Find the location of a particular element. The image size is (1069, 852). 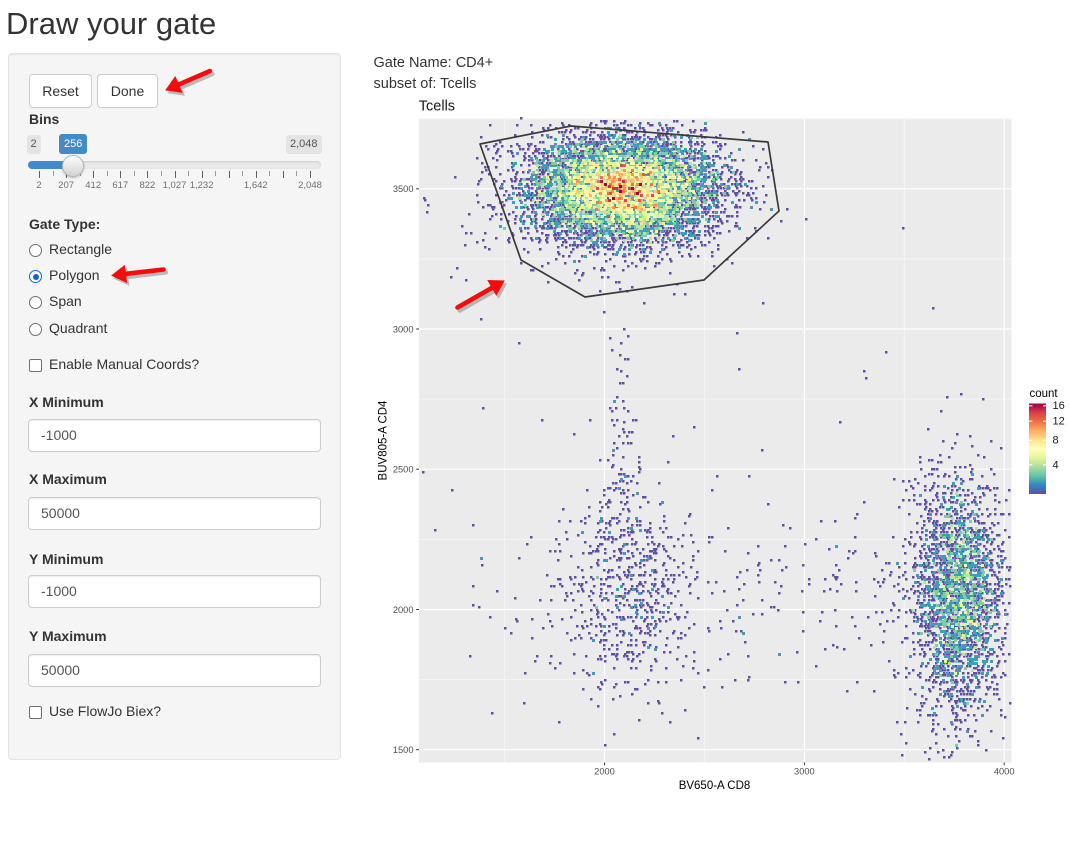

svg-text: BUV805-A CD4 is located at coordinates (384, 440).